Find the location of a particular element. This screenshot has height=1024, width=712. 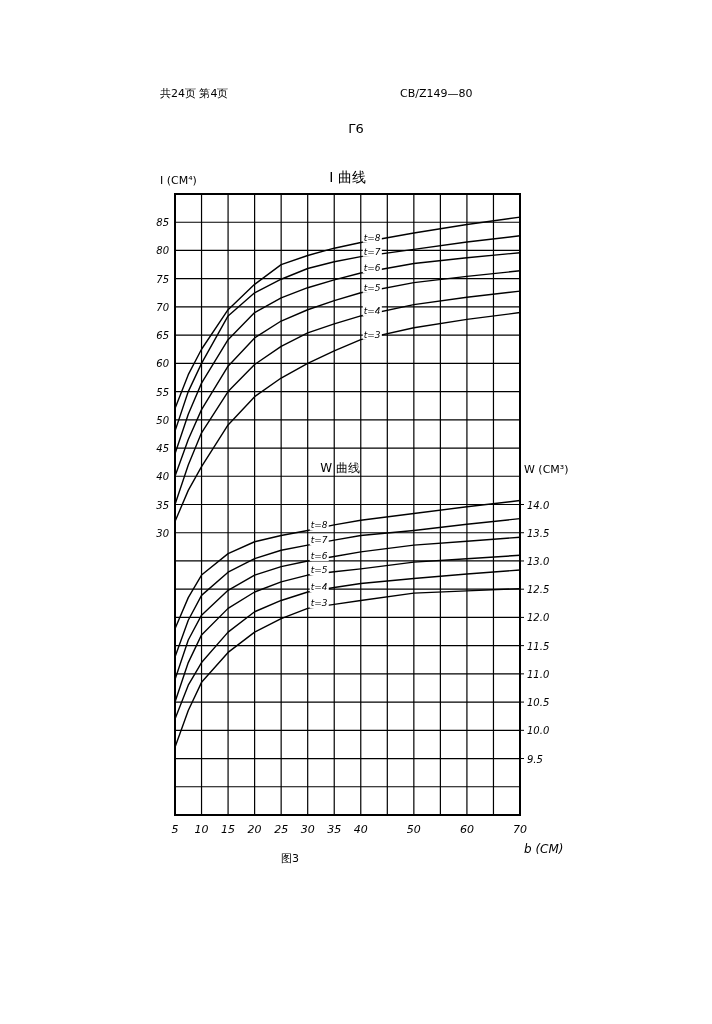

y2-tick-label: 10.0 is located at coordinates (538, 731).